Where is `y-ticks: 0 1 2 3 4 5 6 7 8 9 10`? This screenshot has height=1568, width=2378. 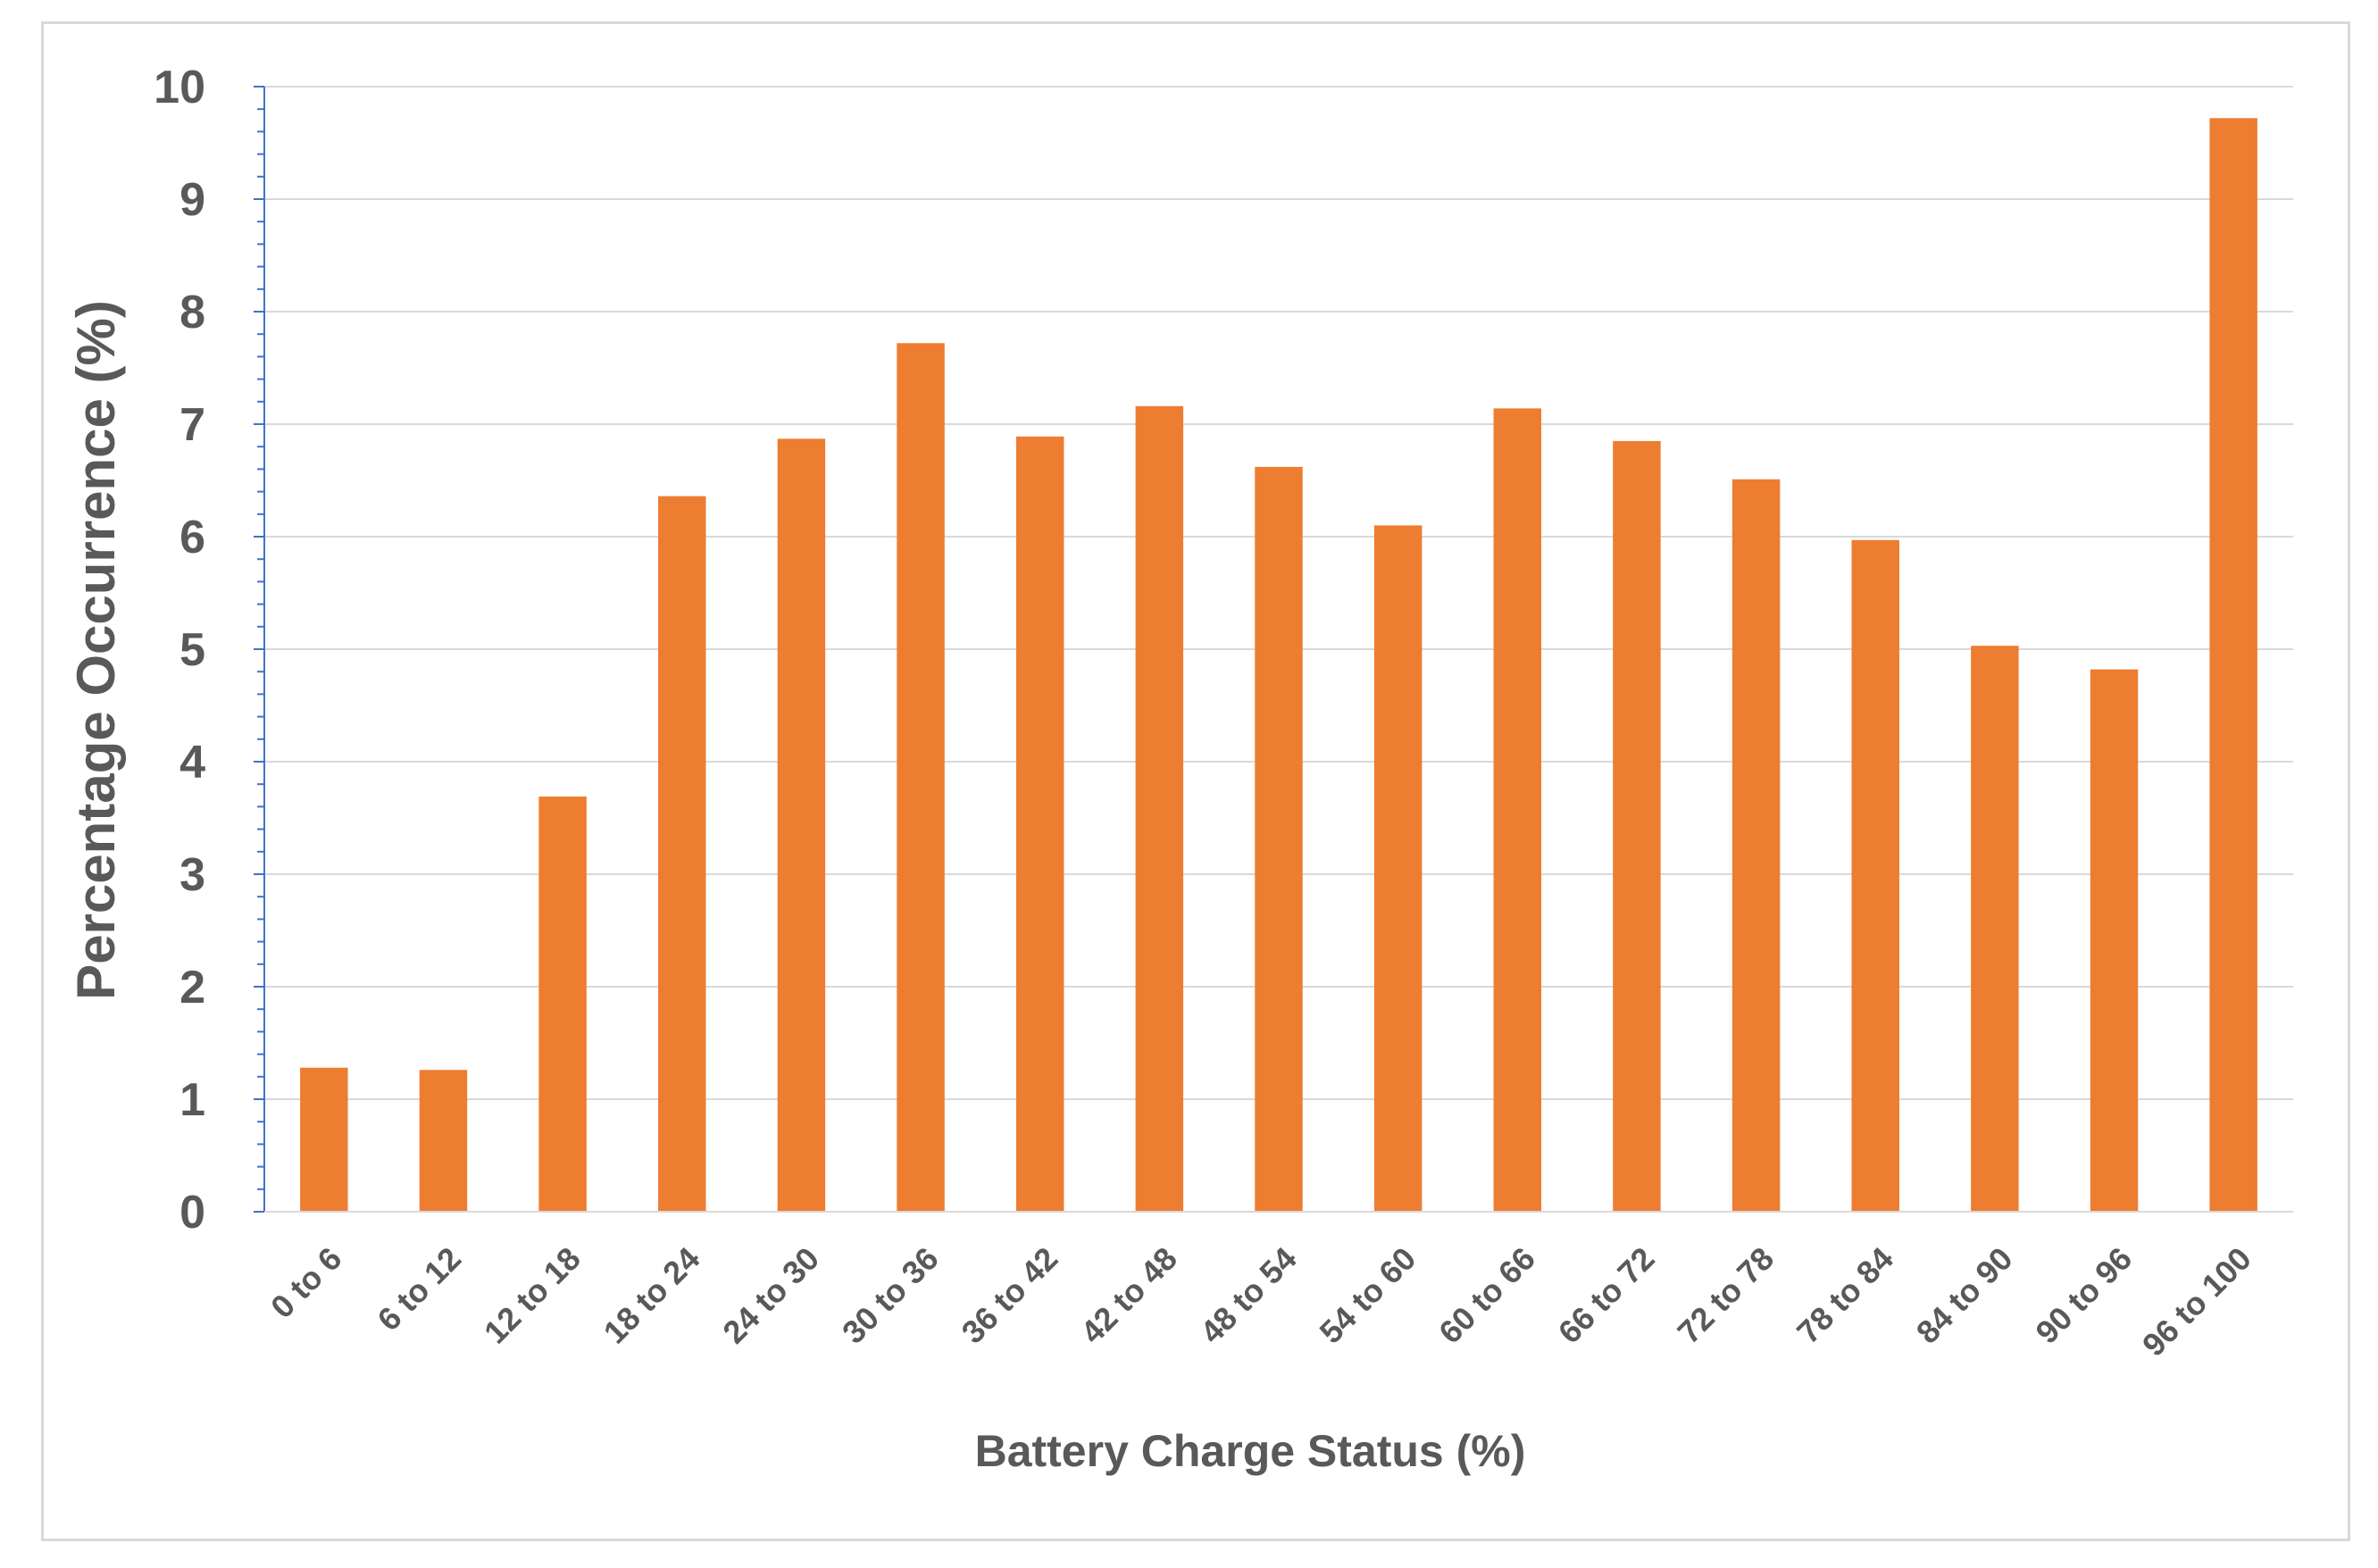
y-ticks: 0 1 2 3 4 5 6 7 8 9 10 is located at coordinates (179, 650).